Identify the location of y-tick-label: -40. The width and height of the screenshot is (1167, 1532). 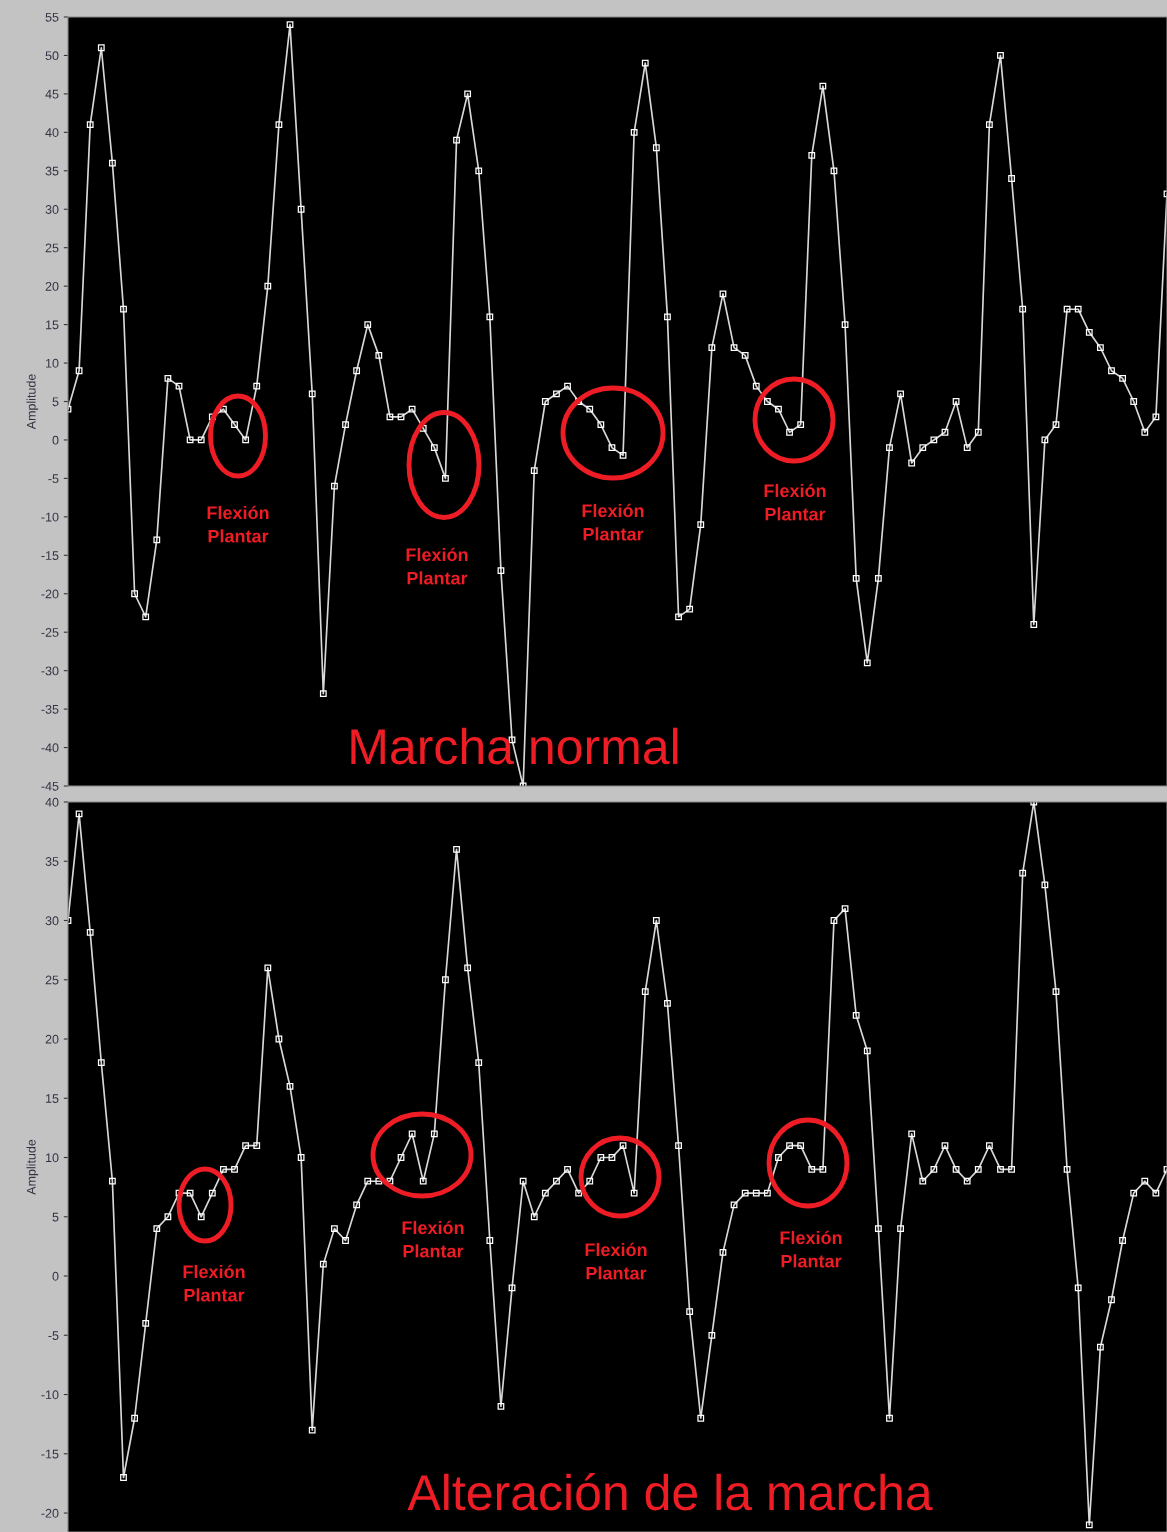
(50, 748).